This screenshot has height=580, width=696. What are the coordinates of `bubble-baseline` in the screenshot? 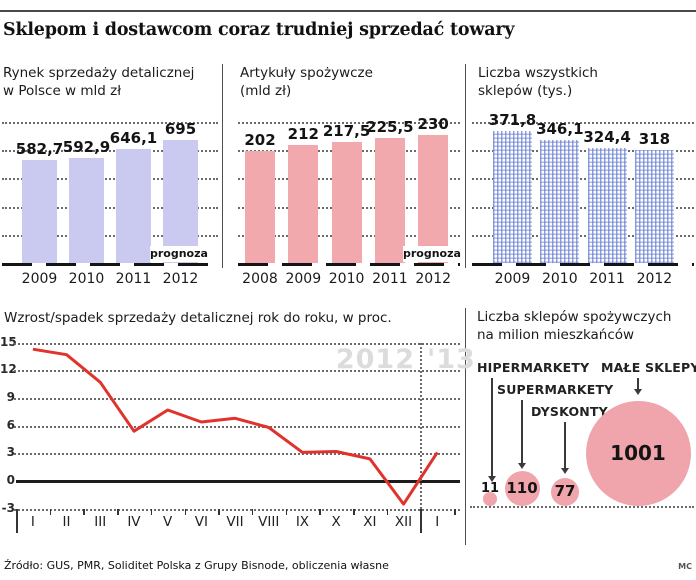 It's located at (582, 507).